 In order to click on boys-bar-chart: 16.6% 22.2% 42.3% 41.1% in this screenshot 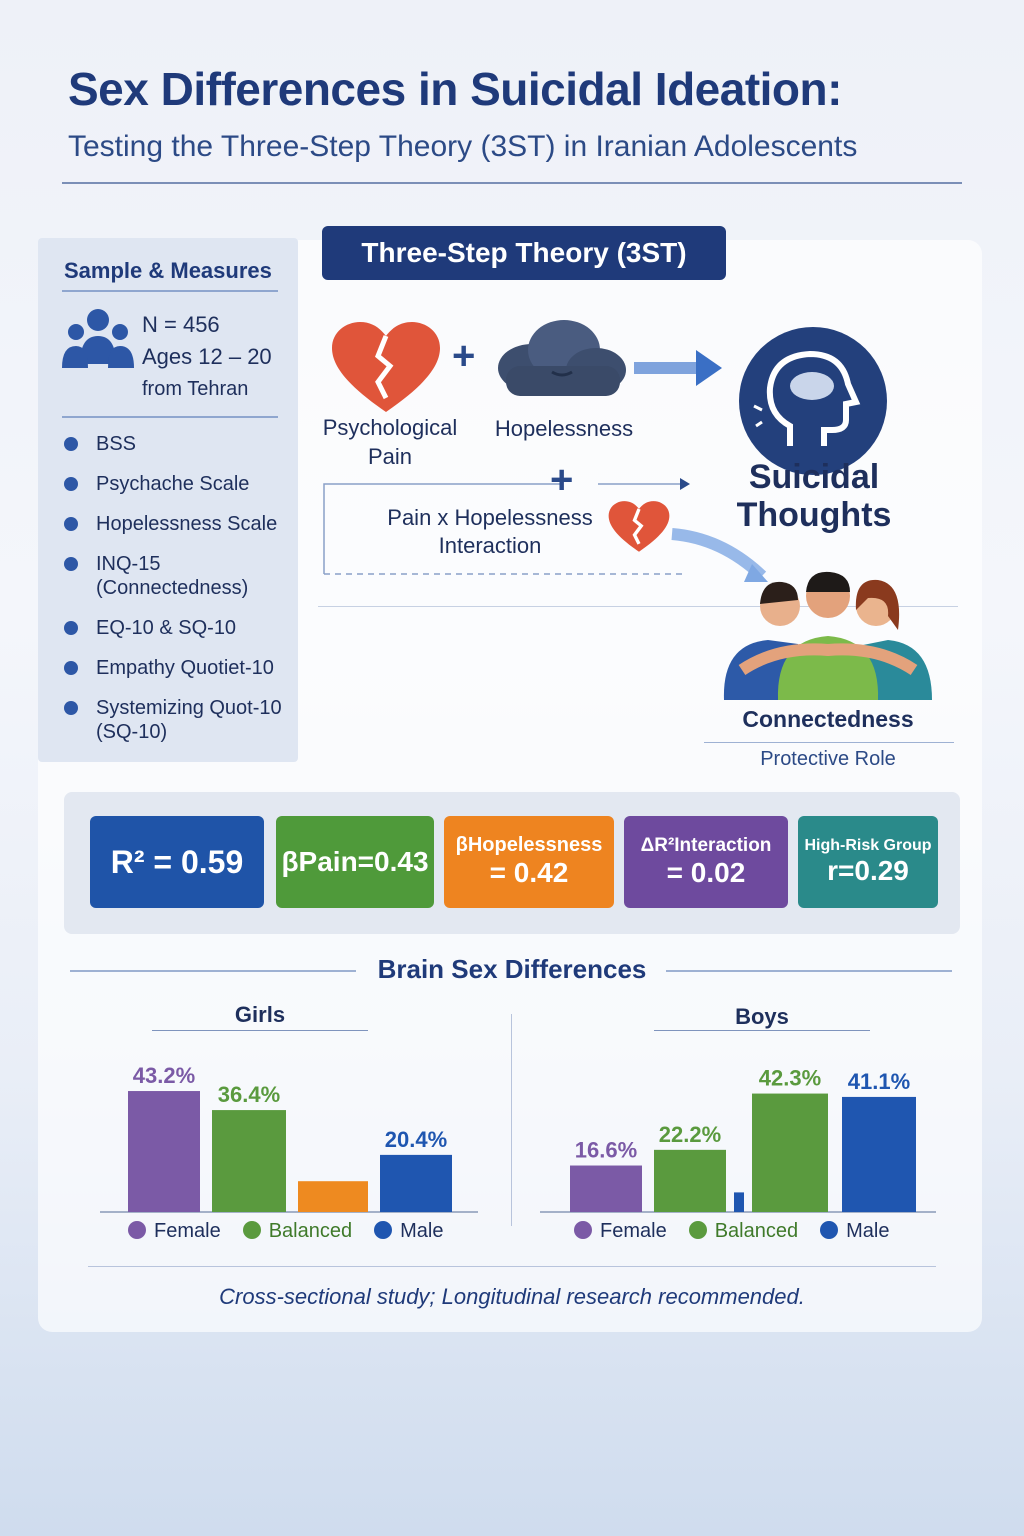, I will do `click(738, 1139)`.